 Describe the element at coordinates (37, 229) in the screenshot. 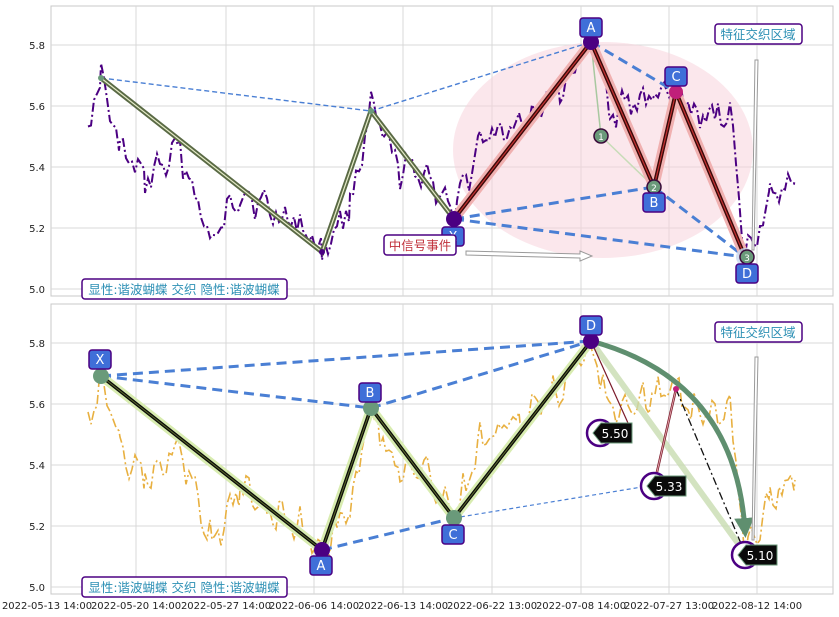

I see `top-y-tick-label: 5.2` at that location.